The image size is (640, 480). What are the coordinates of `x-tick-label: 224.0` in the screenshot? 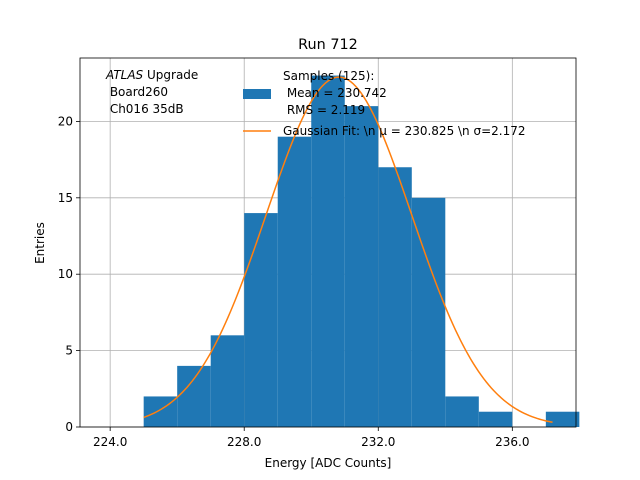 It's located at (110, 442).